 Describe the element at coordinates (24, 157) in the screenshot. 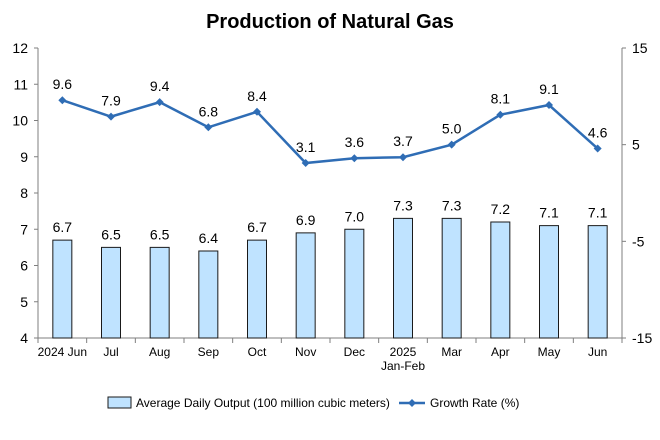

I see `left-tick-label: 9` at that location.